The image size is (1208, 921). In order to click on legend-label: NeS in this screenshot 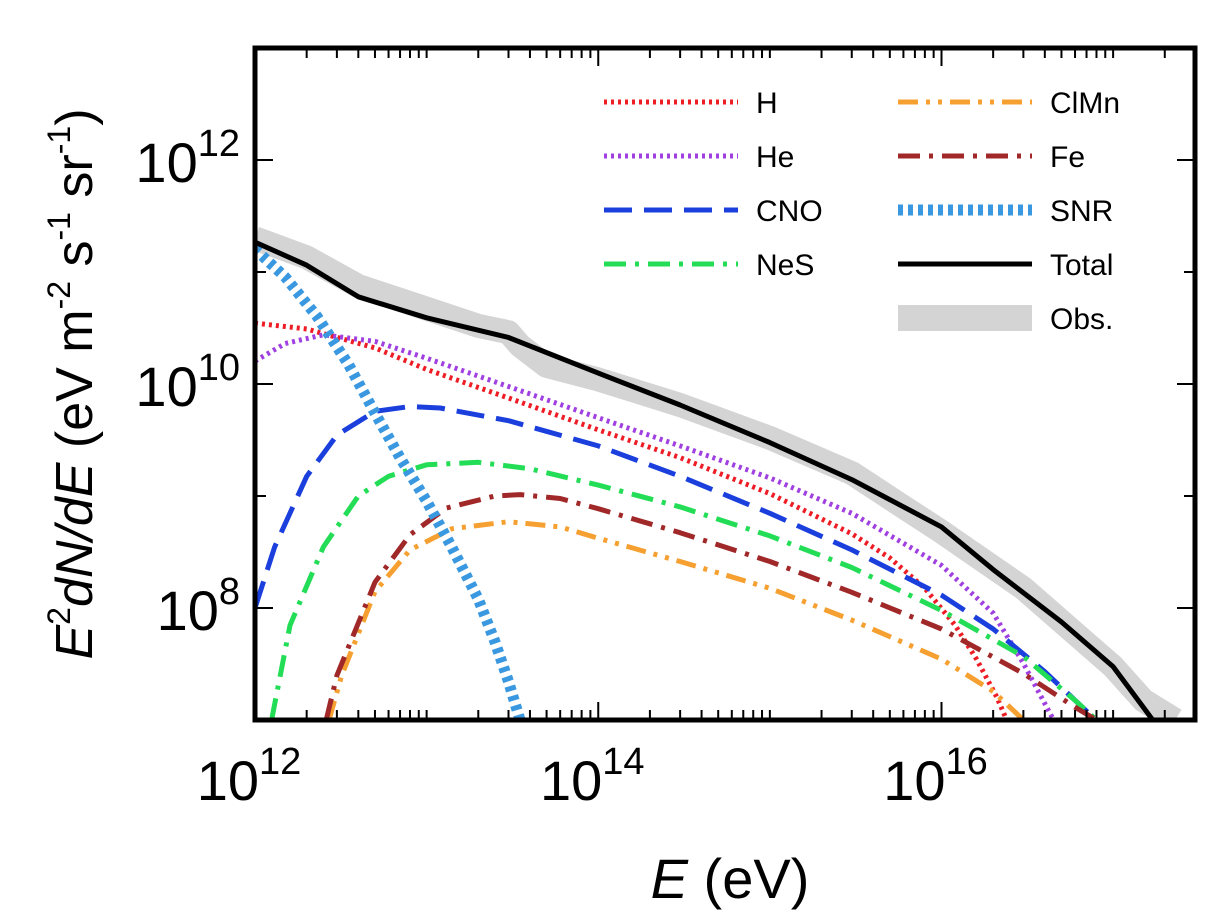, I will do `click(785, 265)`.